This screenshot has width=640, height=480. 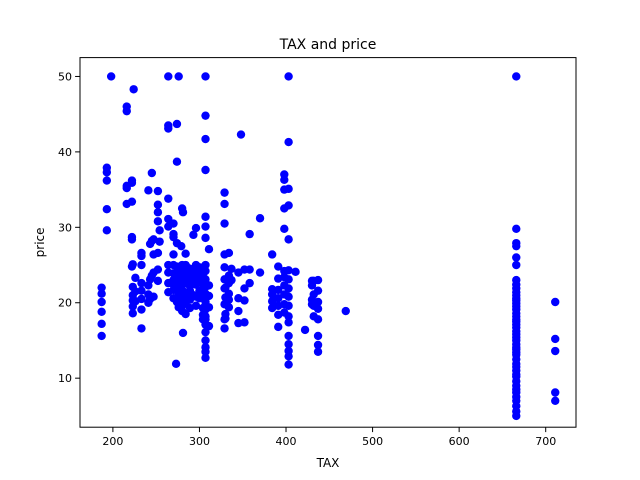 I want to click on y-tick-label: 40, so click(x=65, y=152).